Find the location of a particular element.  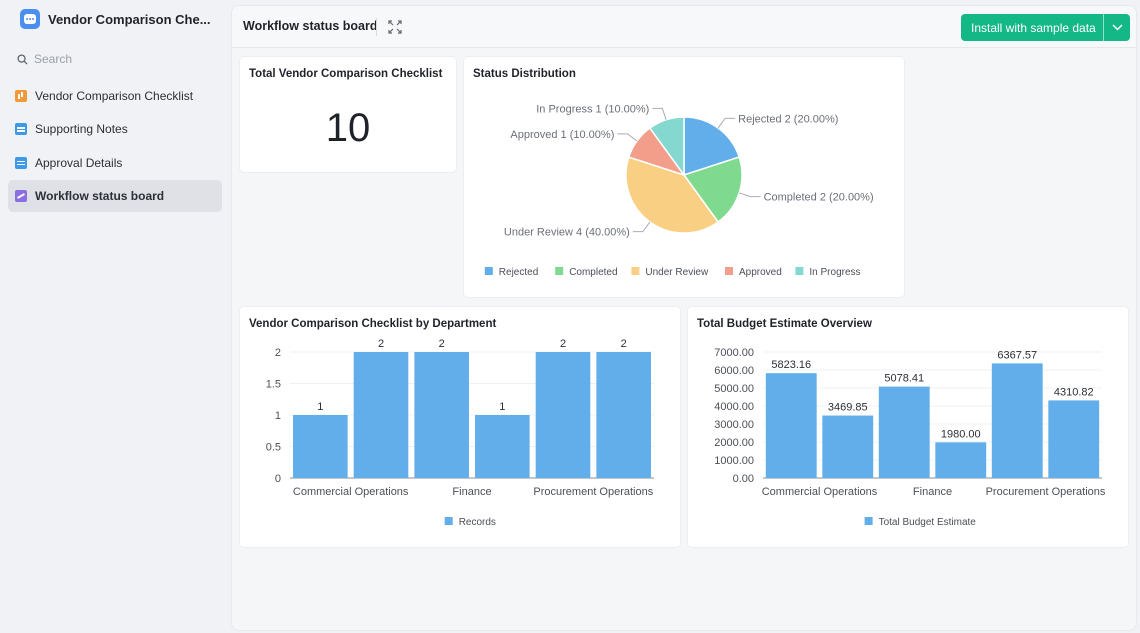

x-tick-label: Procurement Operations is located at coordinates (593, 492).